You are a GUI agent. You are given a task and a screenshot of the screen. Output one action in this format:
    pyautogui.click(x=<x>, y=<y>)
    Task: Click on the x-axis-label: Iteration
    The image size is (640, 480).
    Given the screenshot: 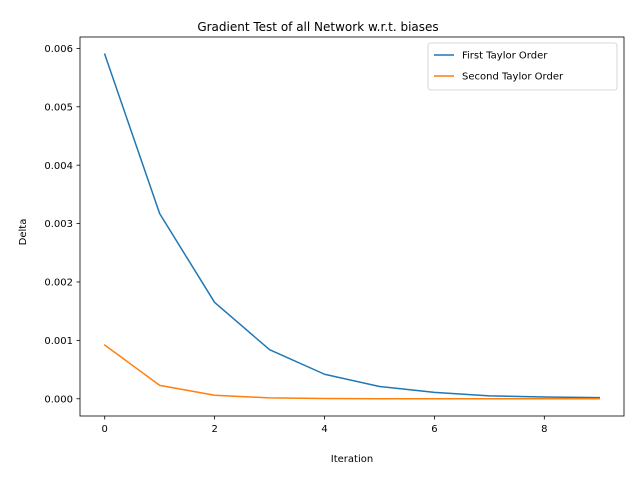 What is the action you would take?
    pyautogui.click(x=352, y=459)
    